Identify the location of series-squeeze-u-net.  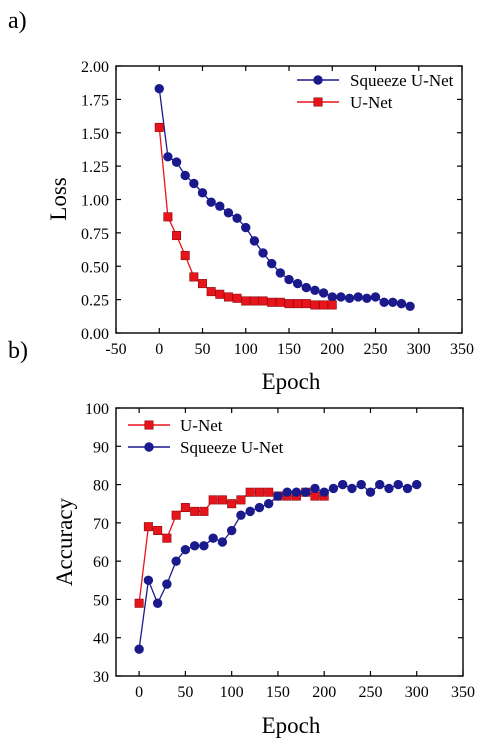
(278, 566).